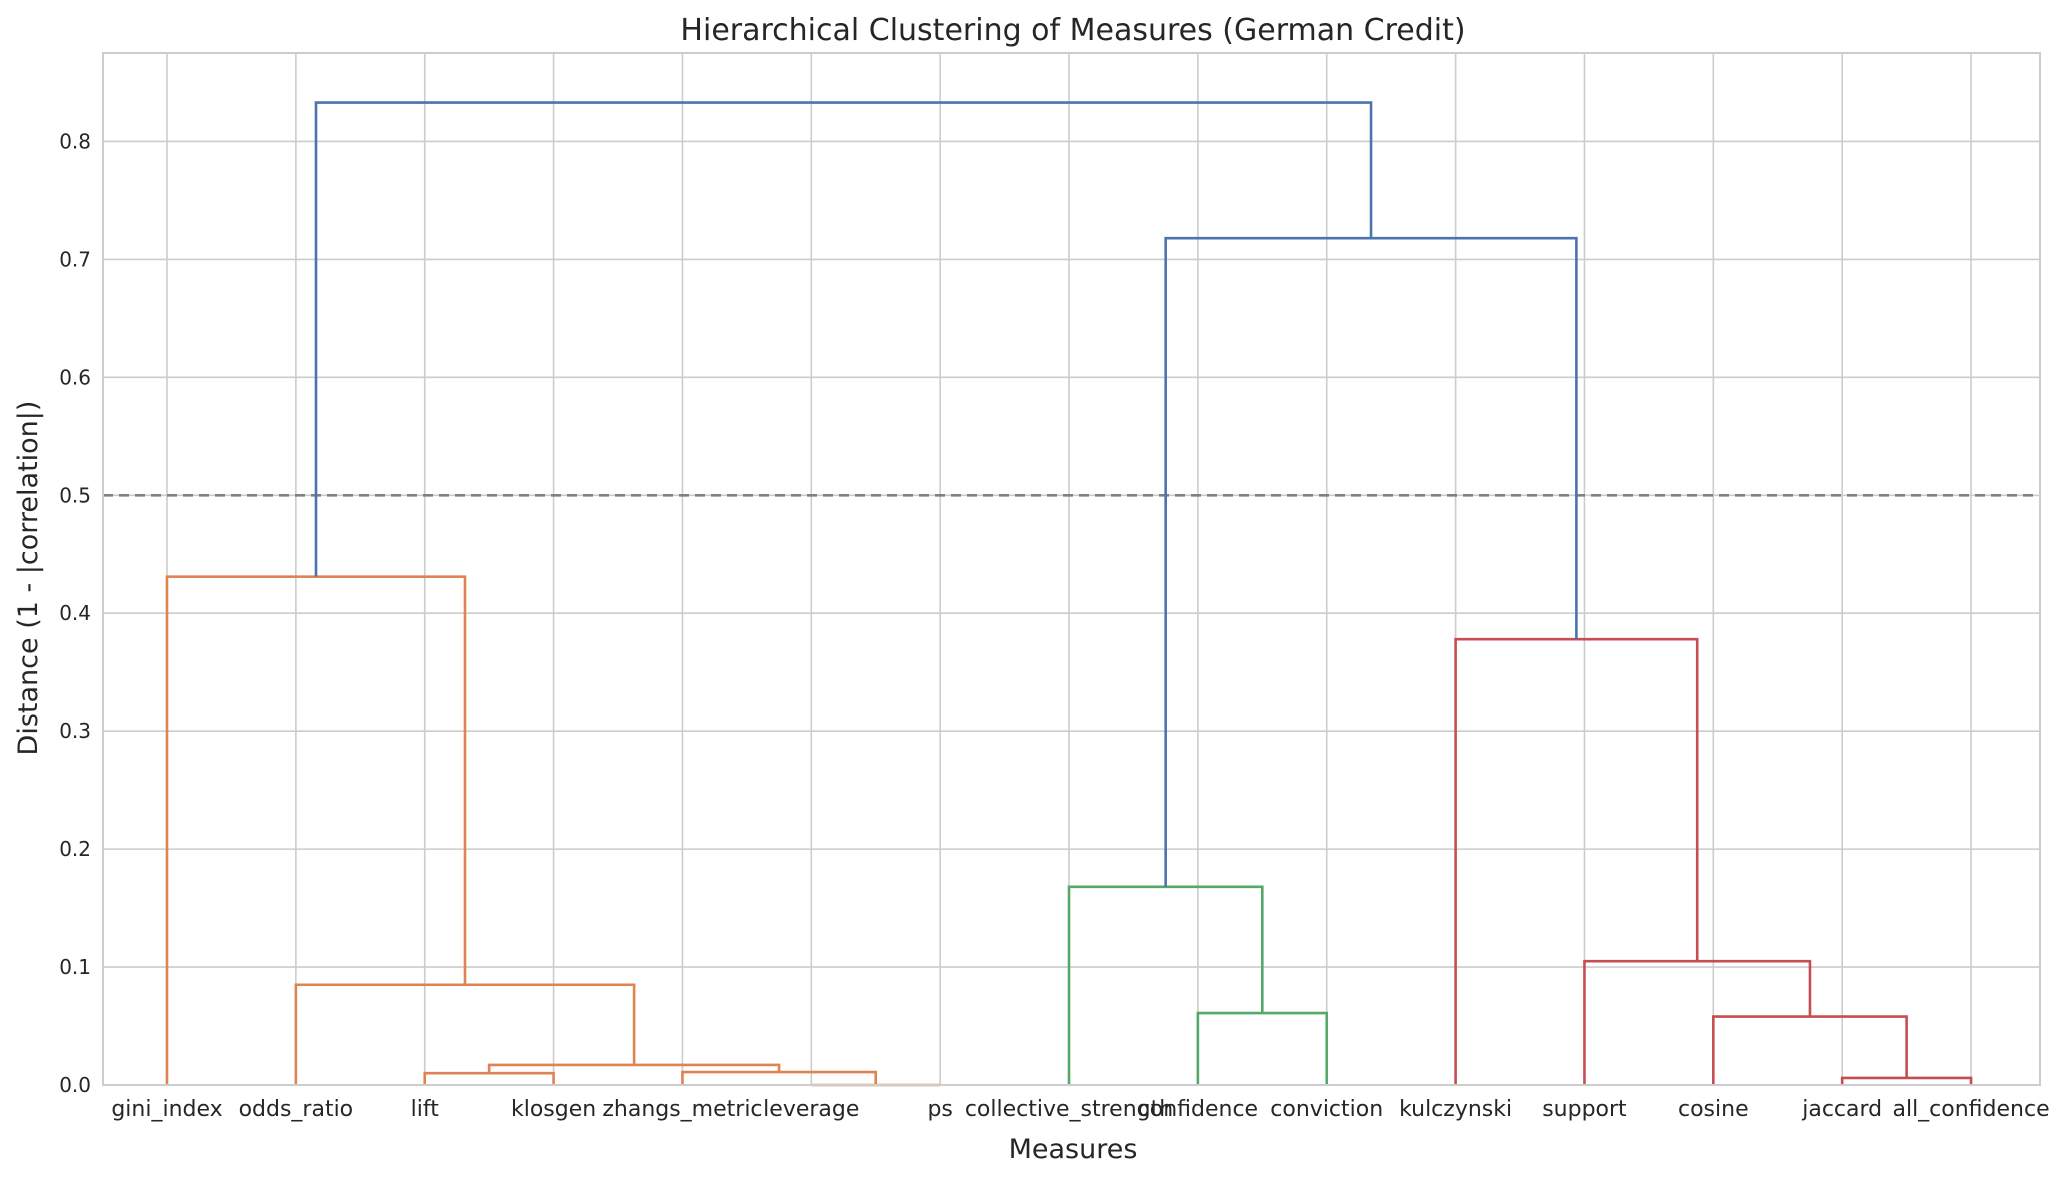  Describe the element at coordinates (75, 849) in the screenshot. I see `y-tick-label: 0.2` at that location.